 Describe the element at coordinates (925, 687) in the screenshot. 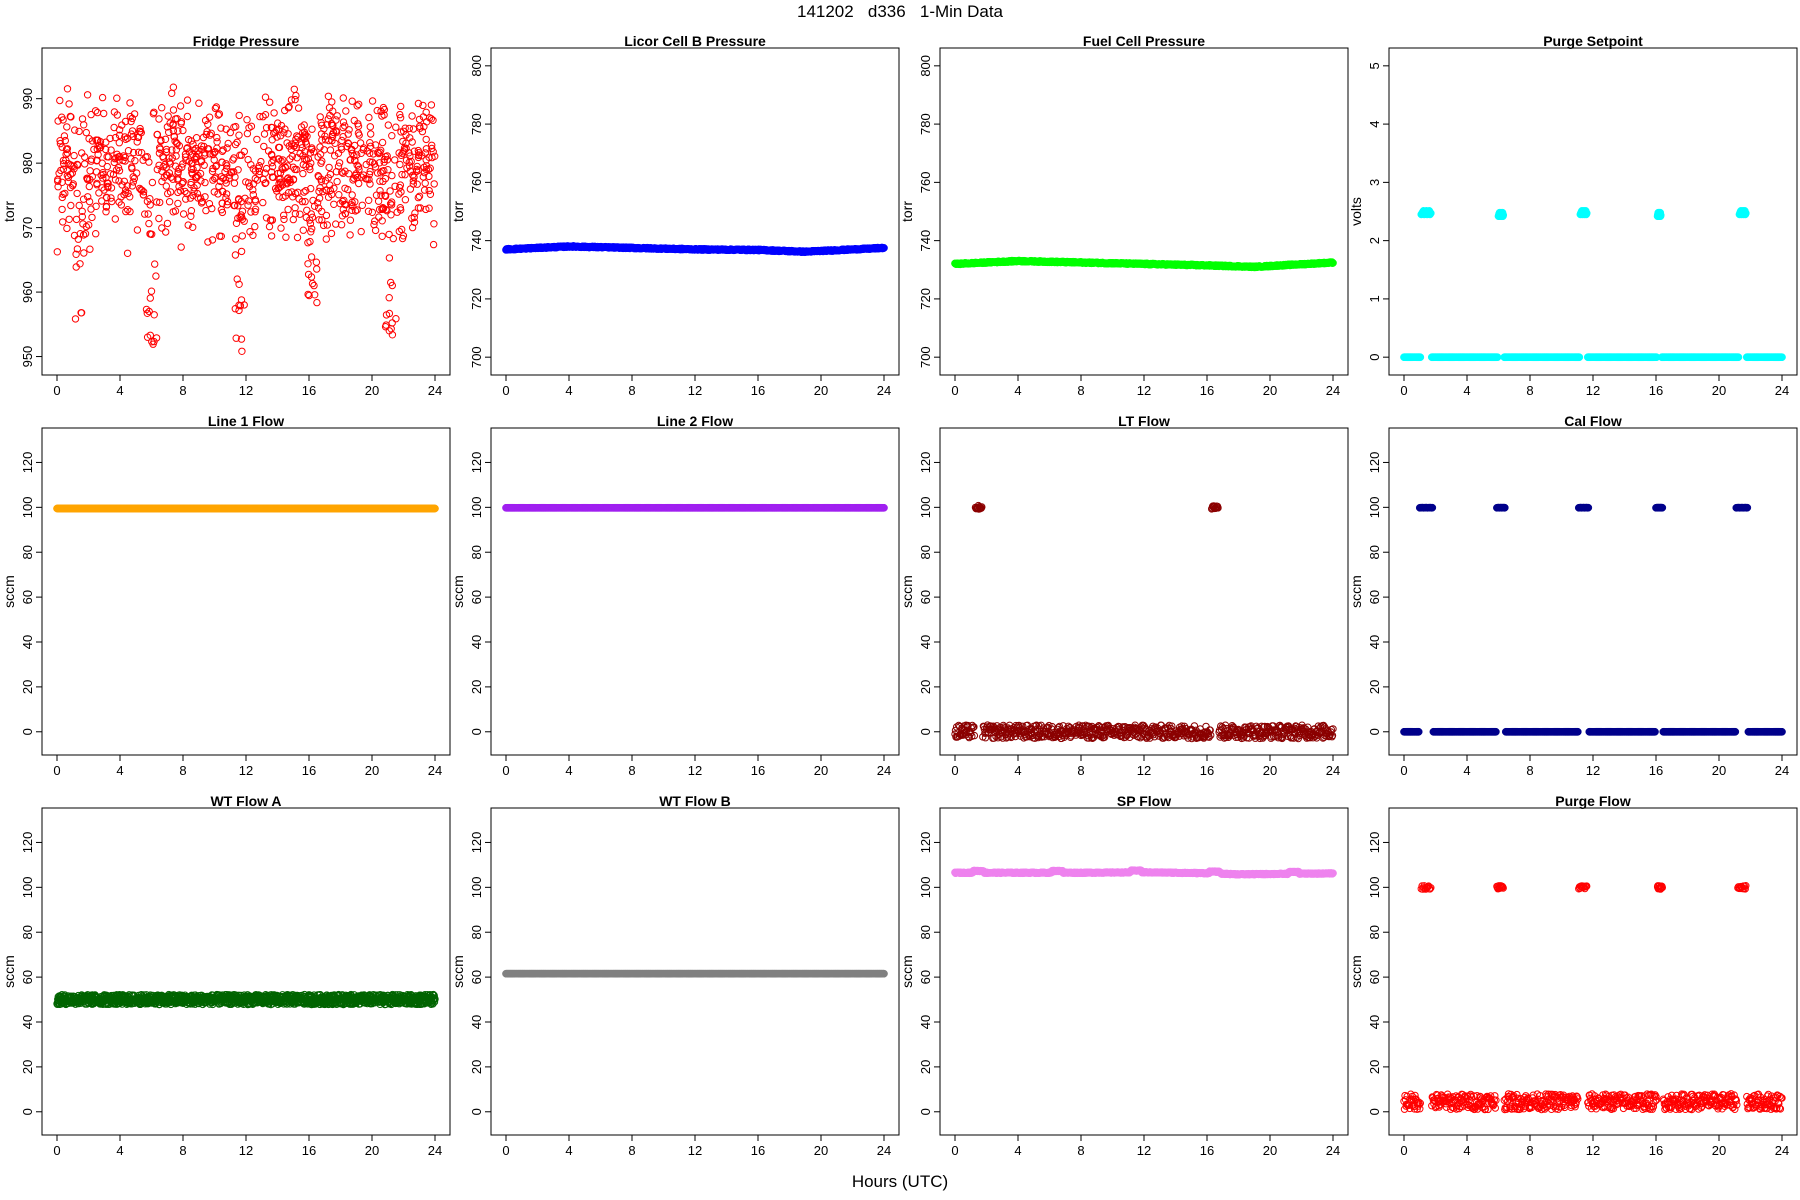

I see `y-tick-label: 20` at that location.